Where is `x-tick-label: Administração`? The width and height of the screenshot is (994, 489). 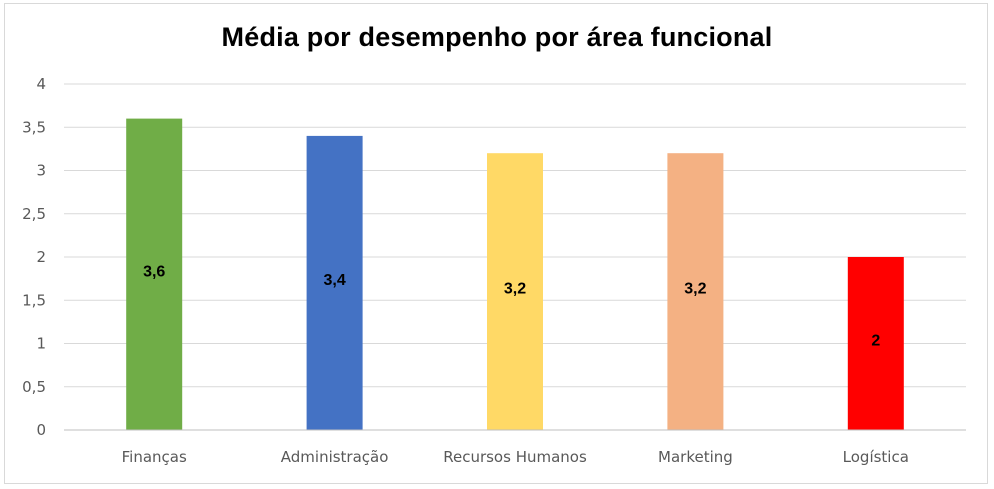 x-tick-label: Administração is located at coordinates (335, 457).